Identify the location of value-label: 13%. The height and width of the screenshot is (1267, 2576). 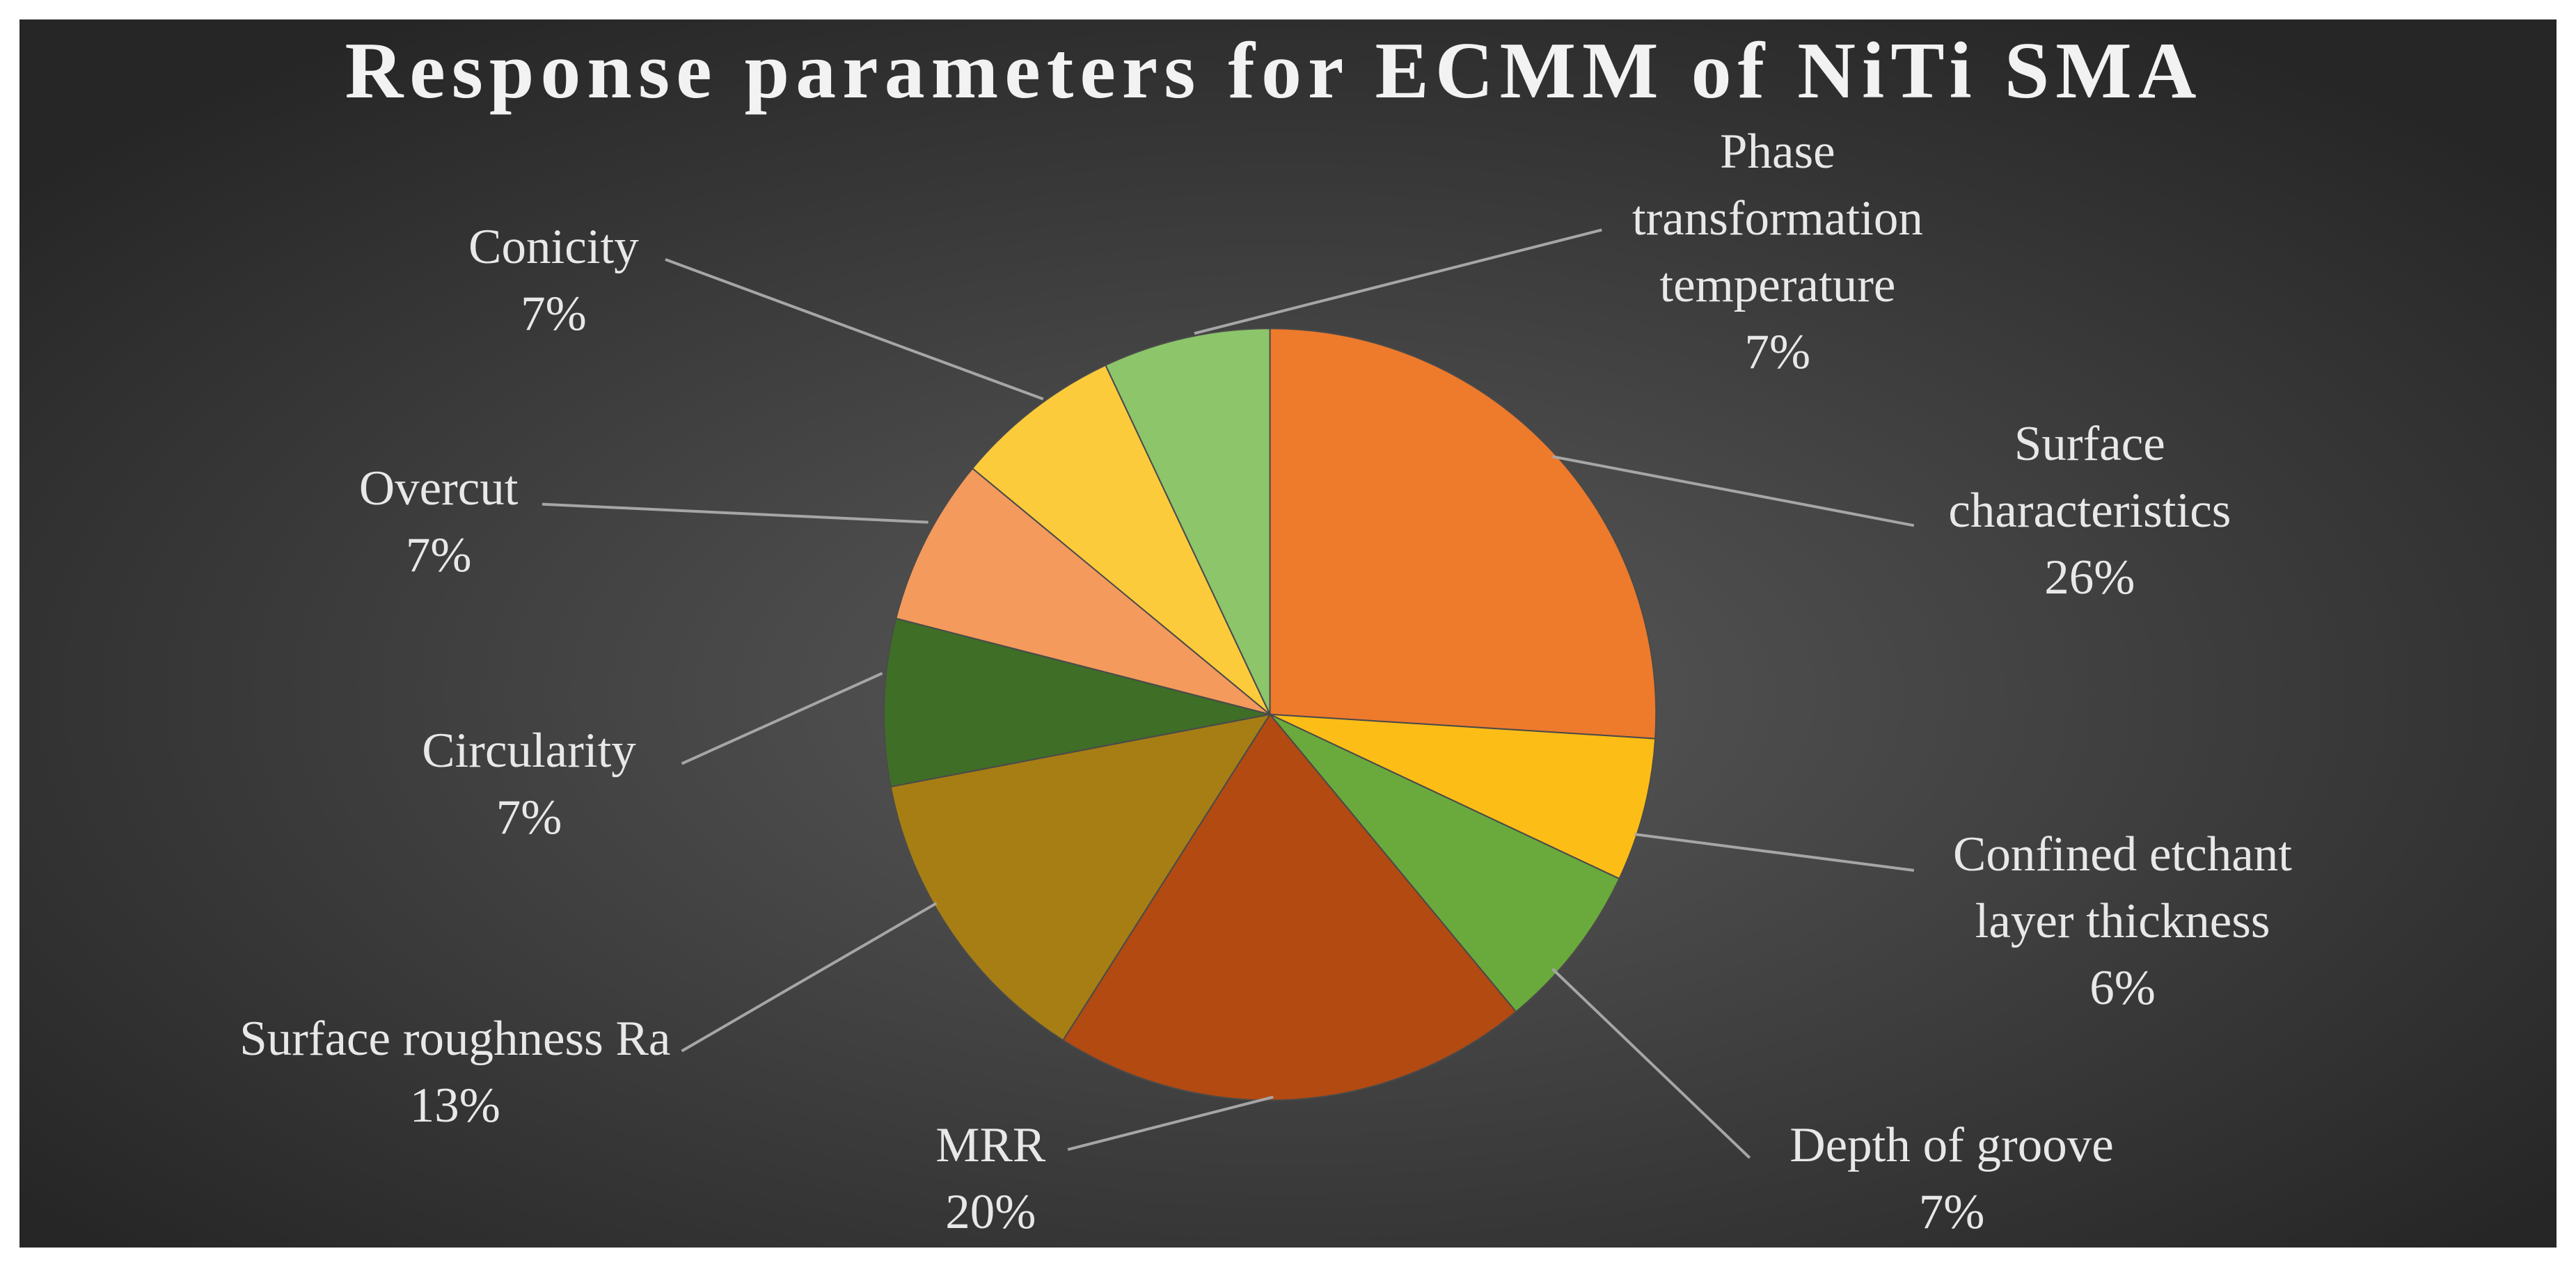
(454, 1105).